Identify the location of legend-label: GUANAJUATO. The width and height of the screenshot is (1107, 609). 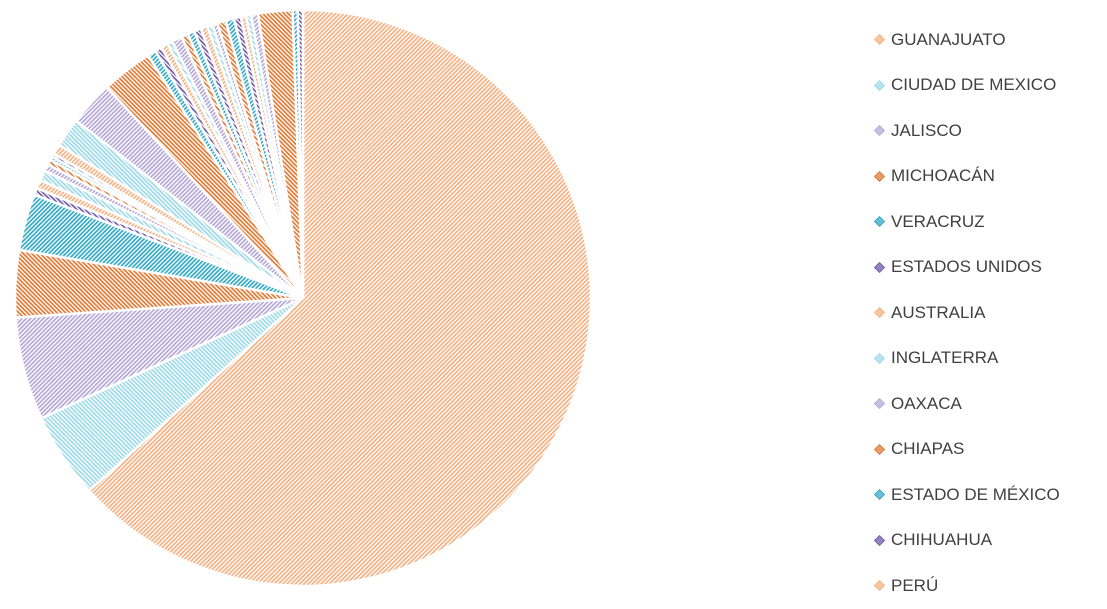
(948, 39).